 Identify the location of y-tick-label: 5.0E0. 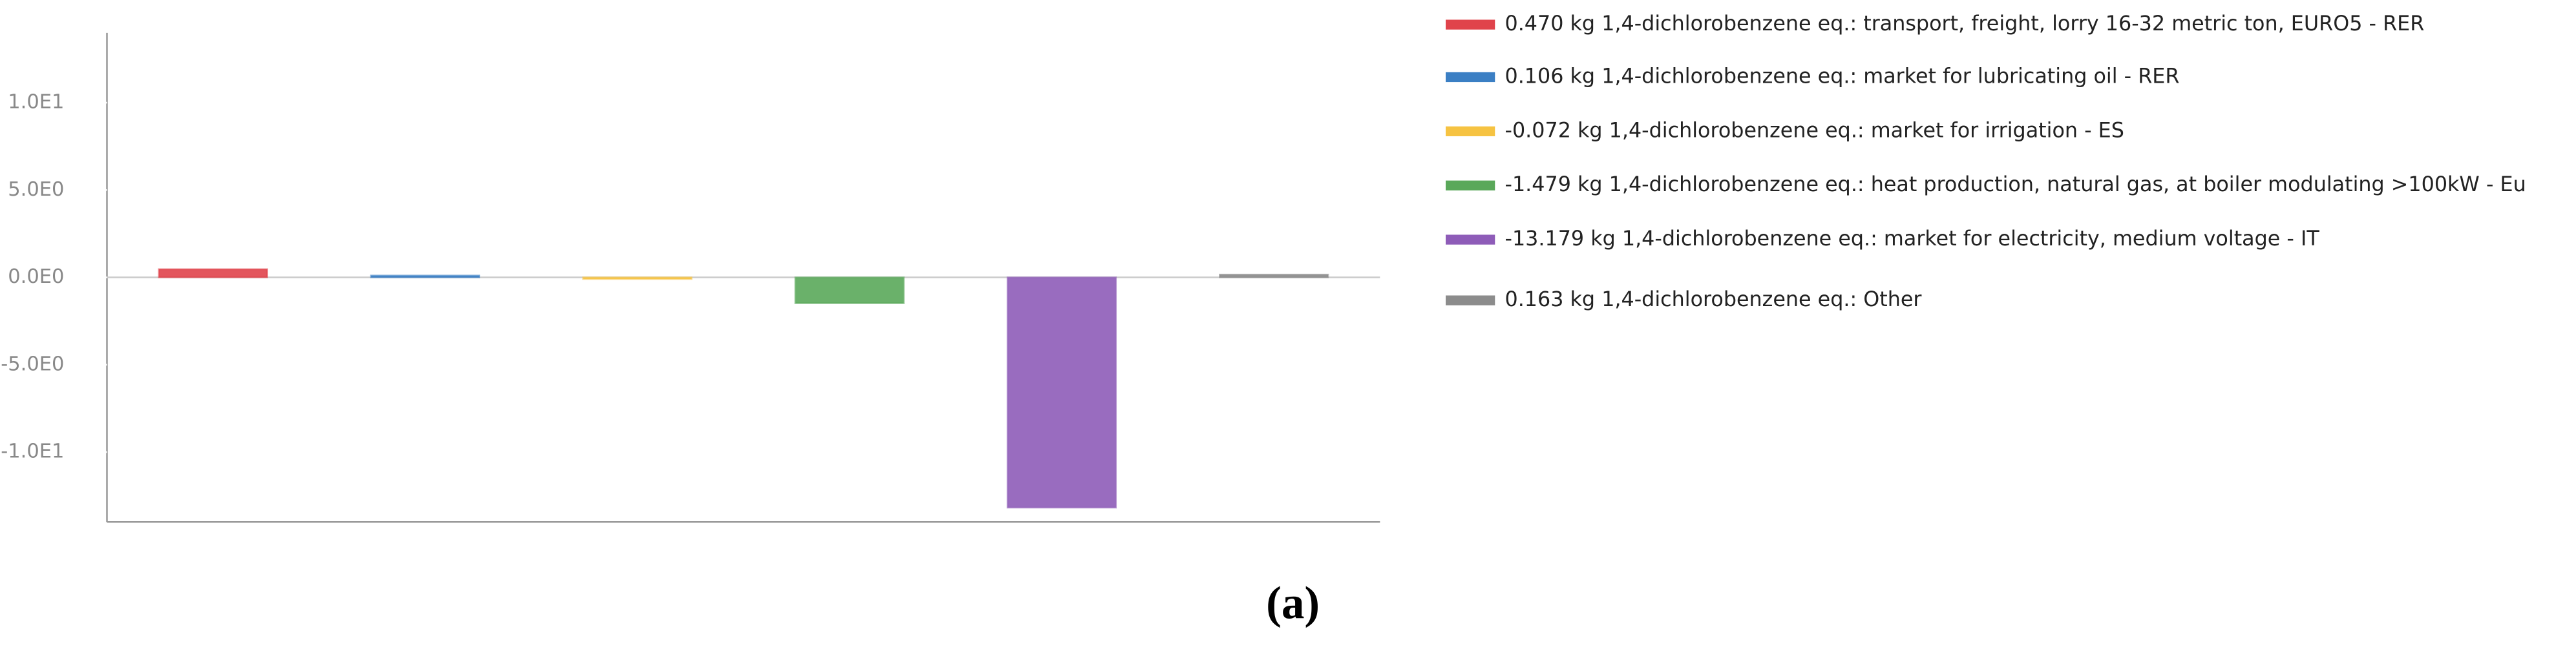
(36, 189).